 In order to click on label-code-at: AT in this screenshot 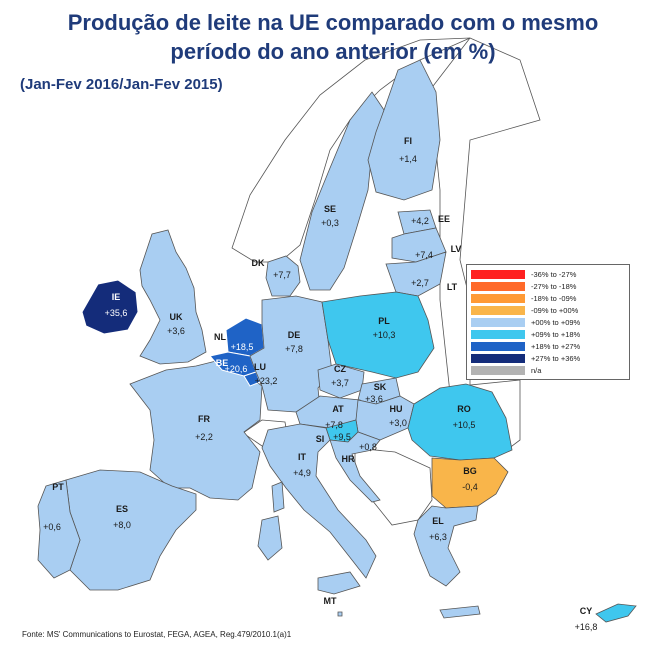, I will do `click(338, 409)`.